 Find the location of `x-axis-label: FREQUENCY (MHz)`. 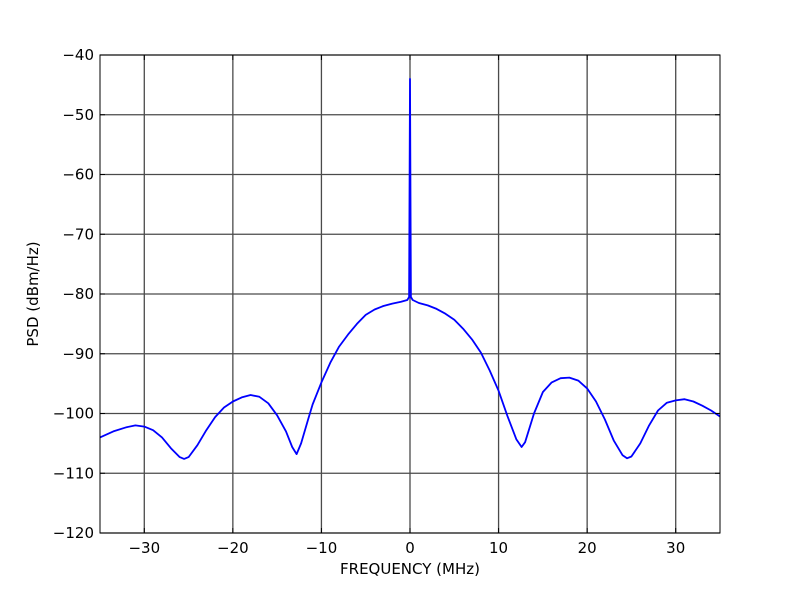

x-axis-label: FREQUENCY (MHz) is located at coordinates (410, 569).